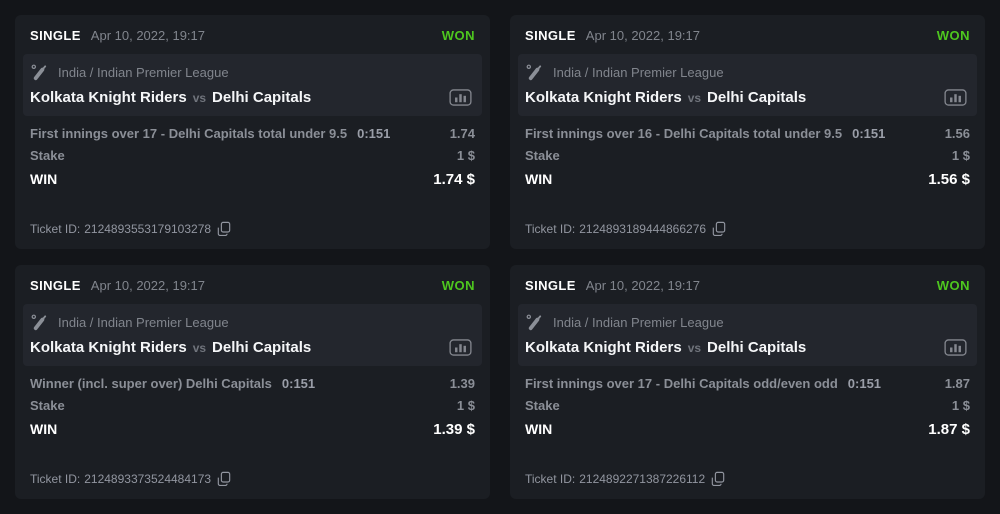 The height and width of the screenshot is (514, 1000). I want to click on ticket-id-value: 2124893553179103278, so click(148, 228).